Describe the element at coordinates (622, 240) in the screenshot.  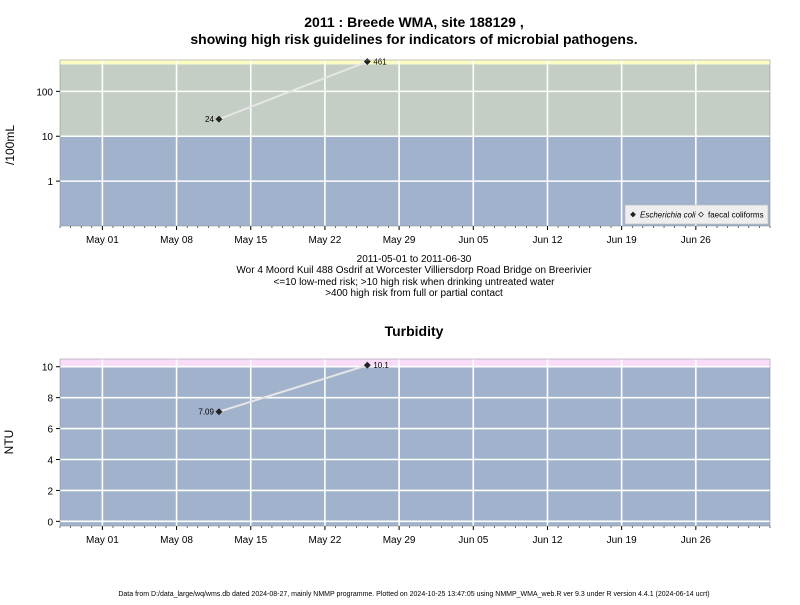
I see `chart-1-xtick-label-7: Jun 19` at that location.